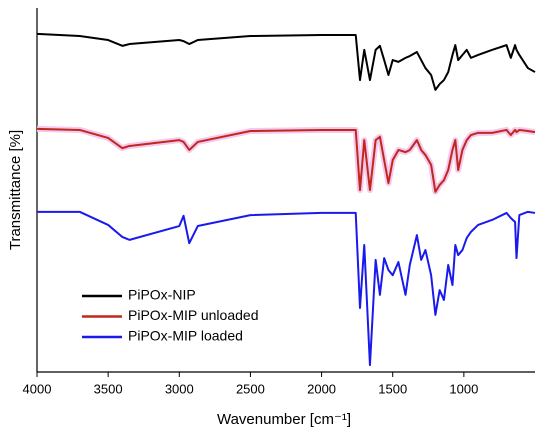  I want to click on x-tick-label: 3000, so click(179, 388).